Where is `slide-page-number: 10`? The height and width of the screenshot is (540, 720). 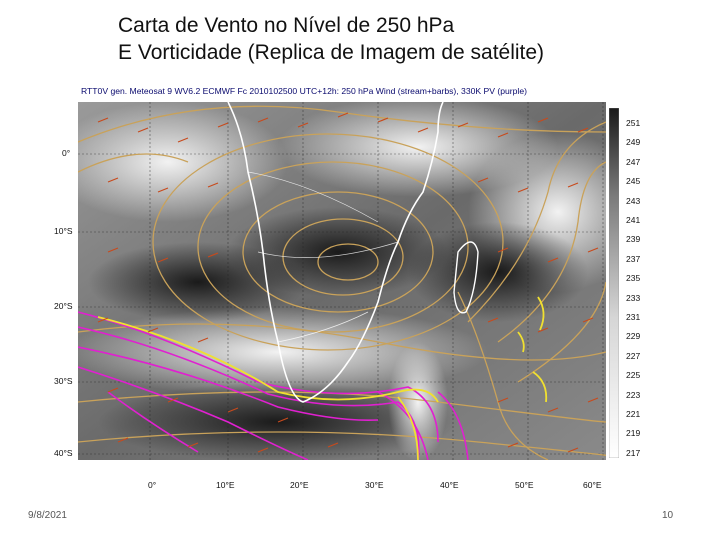 slide-page-number: 10 is located at coordinates (668, 515).